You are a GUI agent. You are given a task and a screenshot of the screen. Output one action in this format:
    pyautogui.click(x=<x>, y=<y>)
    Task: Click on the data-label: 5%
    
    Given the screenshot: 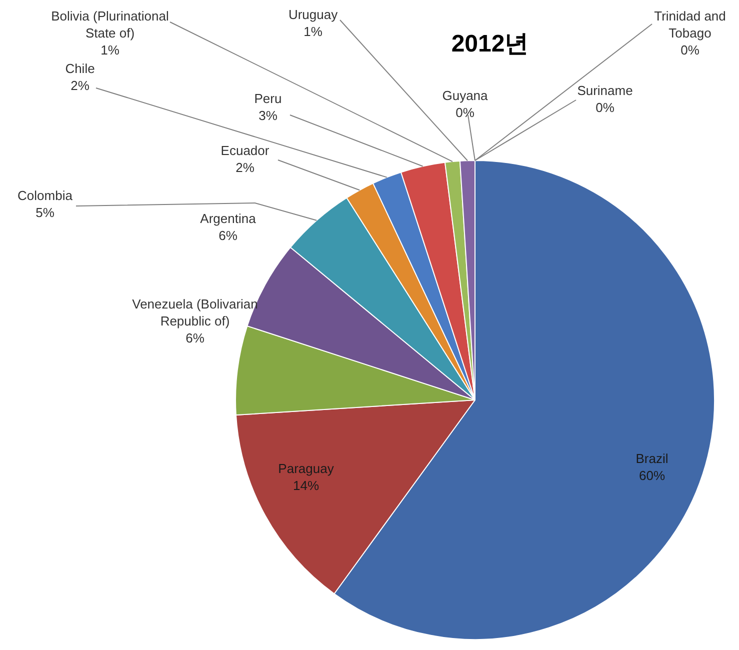 What is the action you would take?
    pyautogui.click(x=45, y=212)
    